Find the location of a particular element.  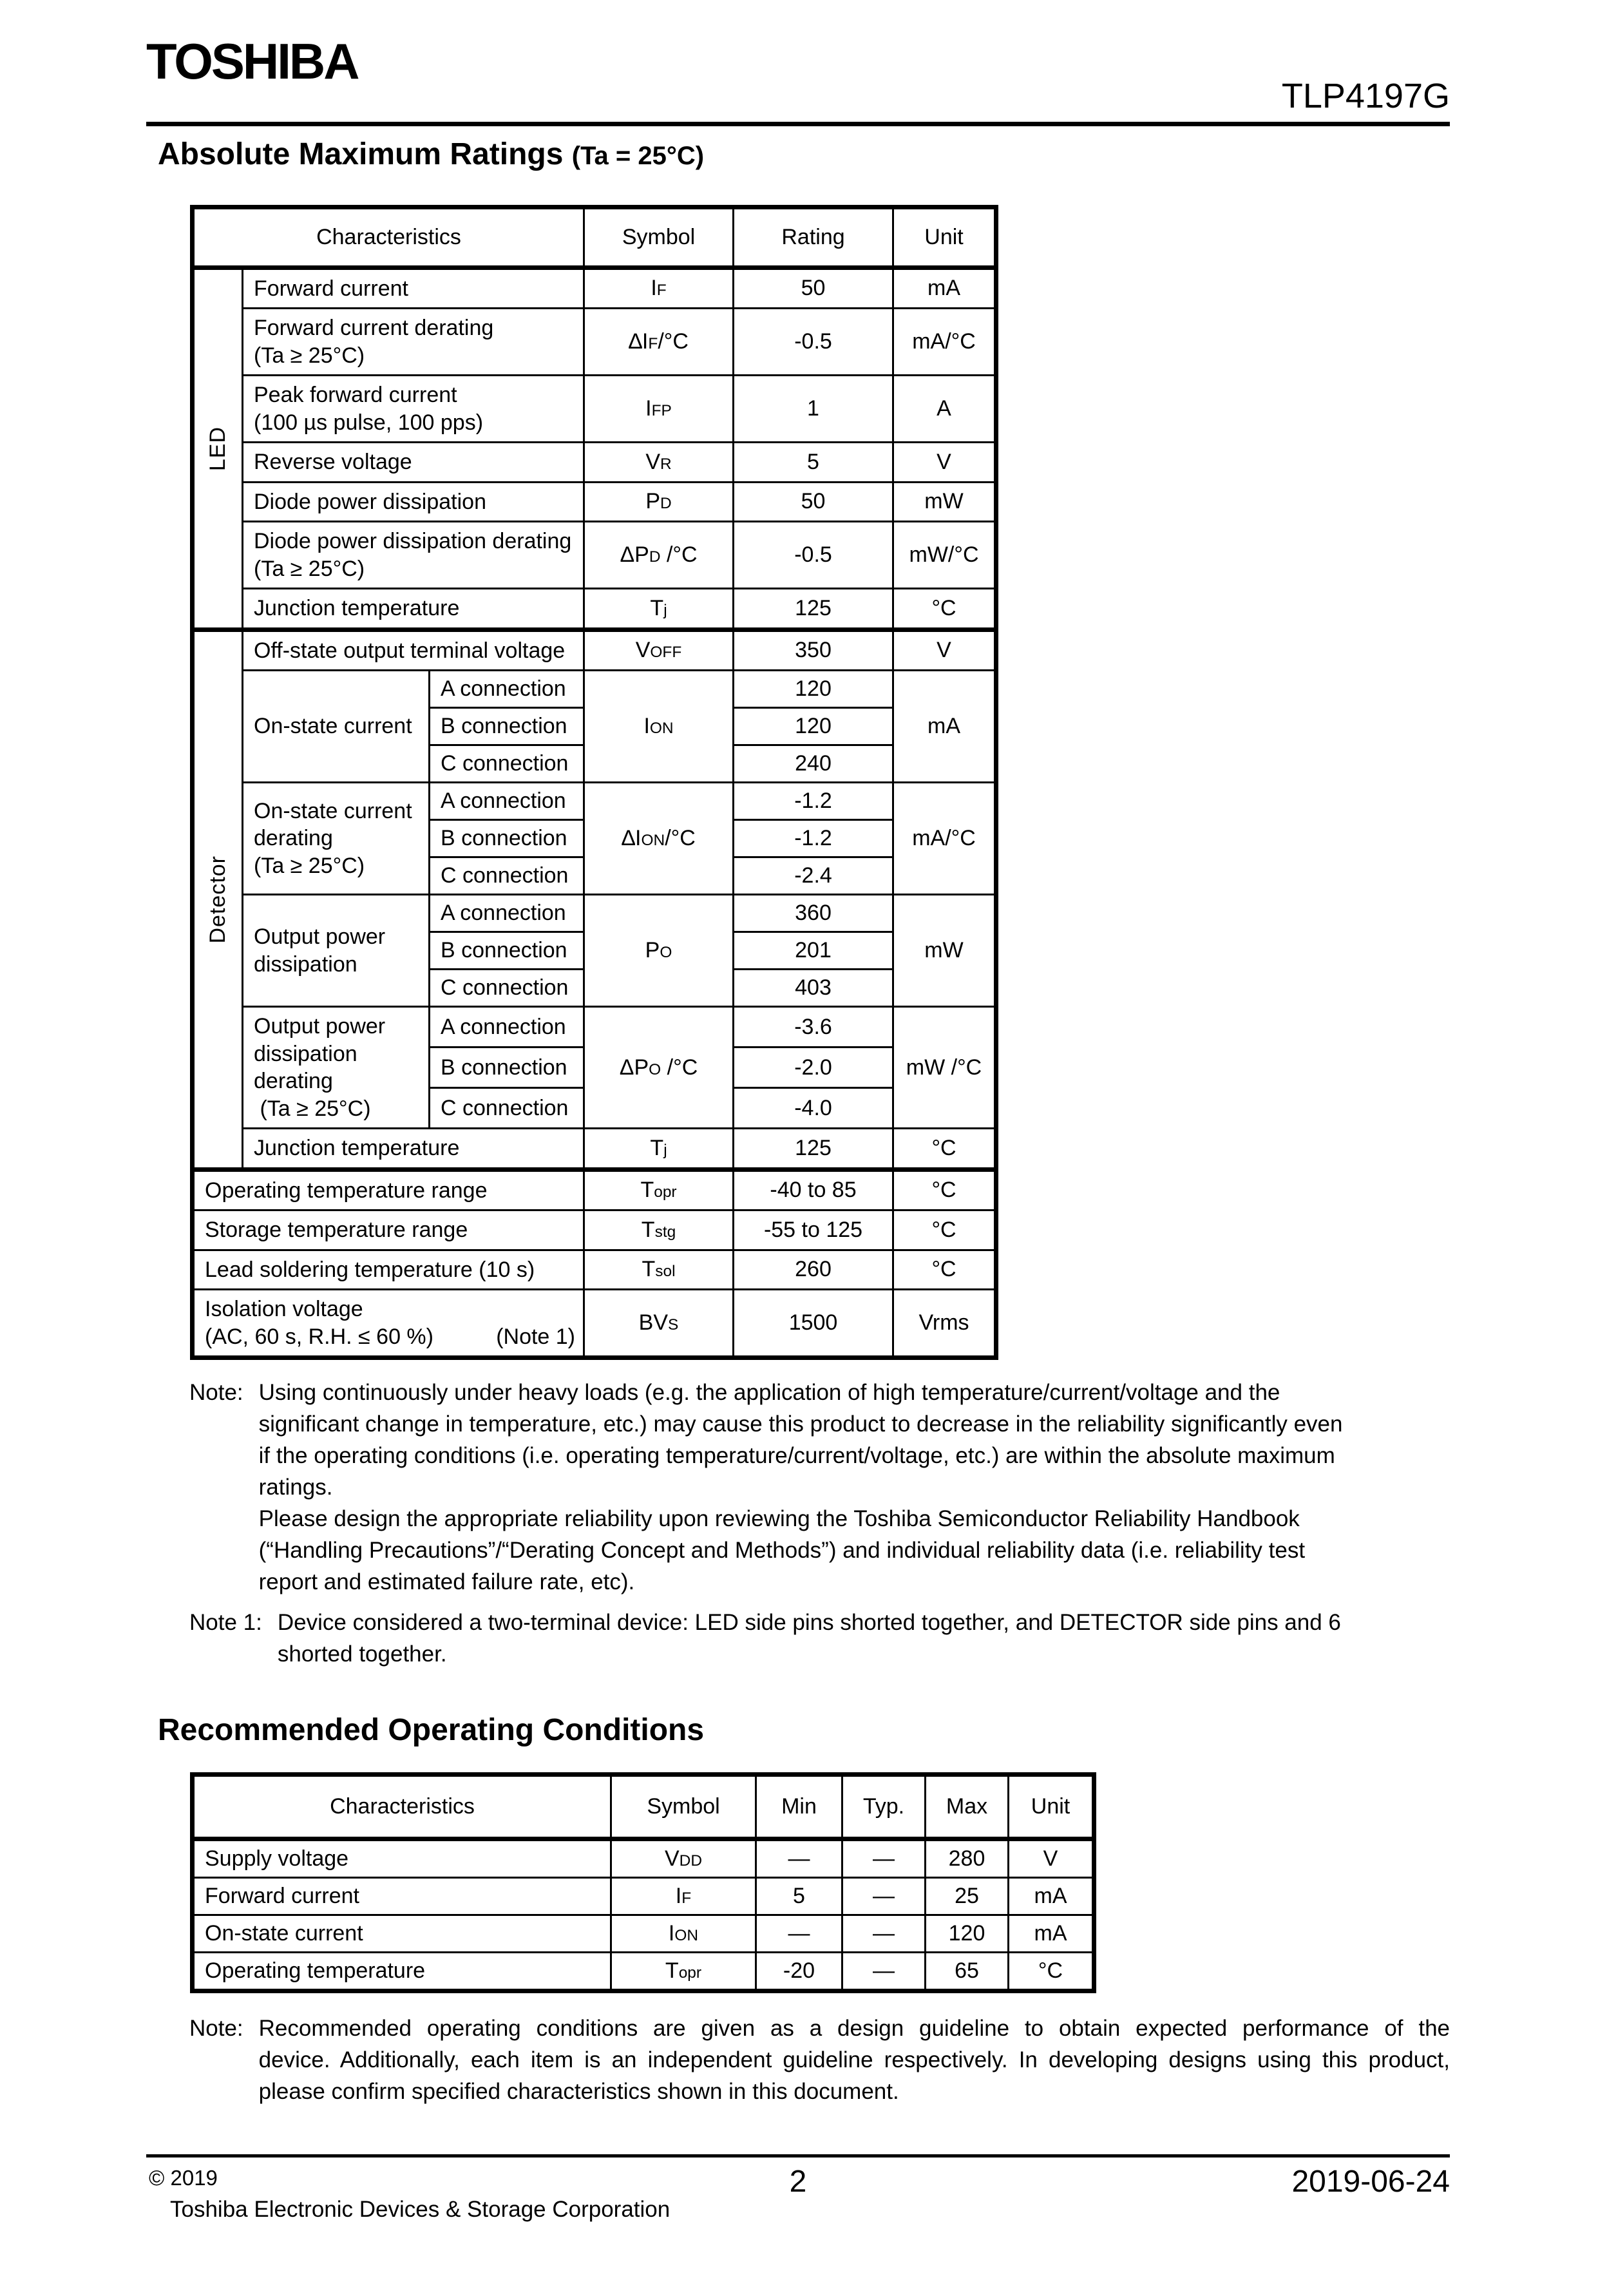

symbol-cell: BVS is located at coordinates (659, 1323).